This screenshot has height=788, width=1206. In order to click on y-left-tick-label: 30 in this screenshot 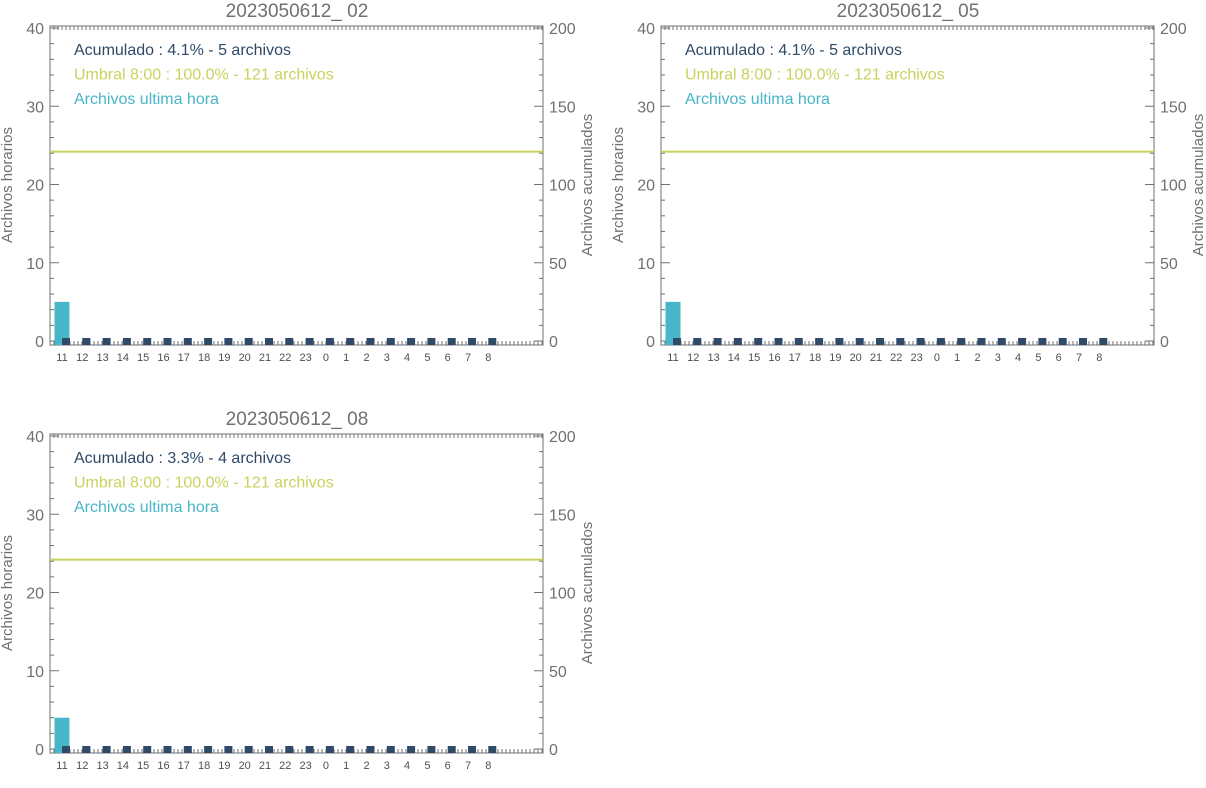, I will do `click(35, 515)`.